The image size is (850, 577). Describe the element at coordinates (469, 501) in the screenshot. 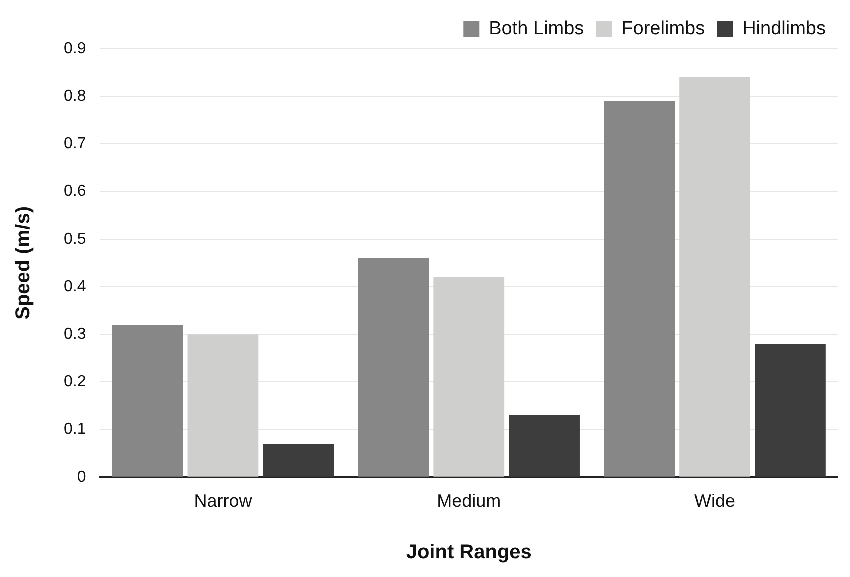

I see `x-tick-label: Medium` at that location.